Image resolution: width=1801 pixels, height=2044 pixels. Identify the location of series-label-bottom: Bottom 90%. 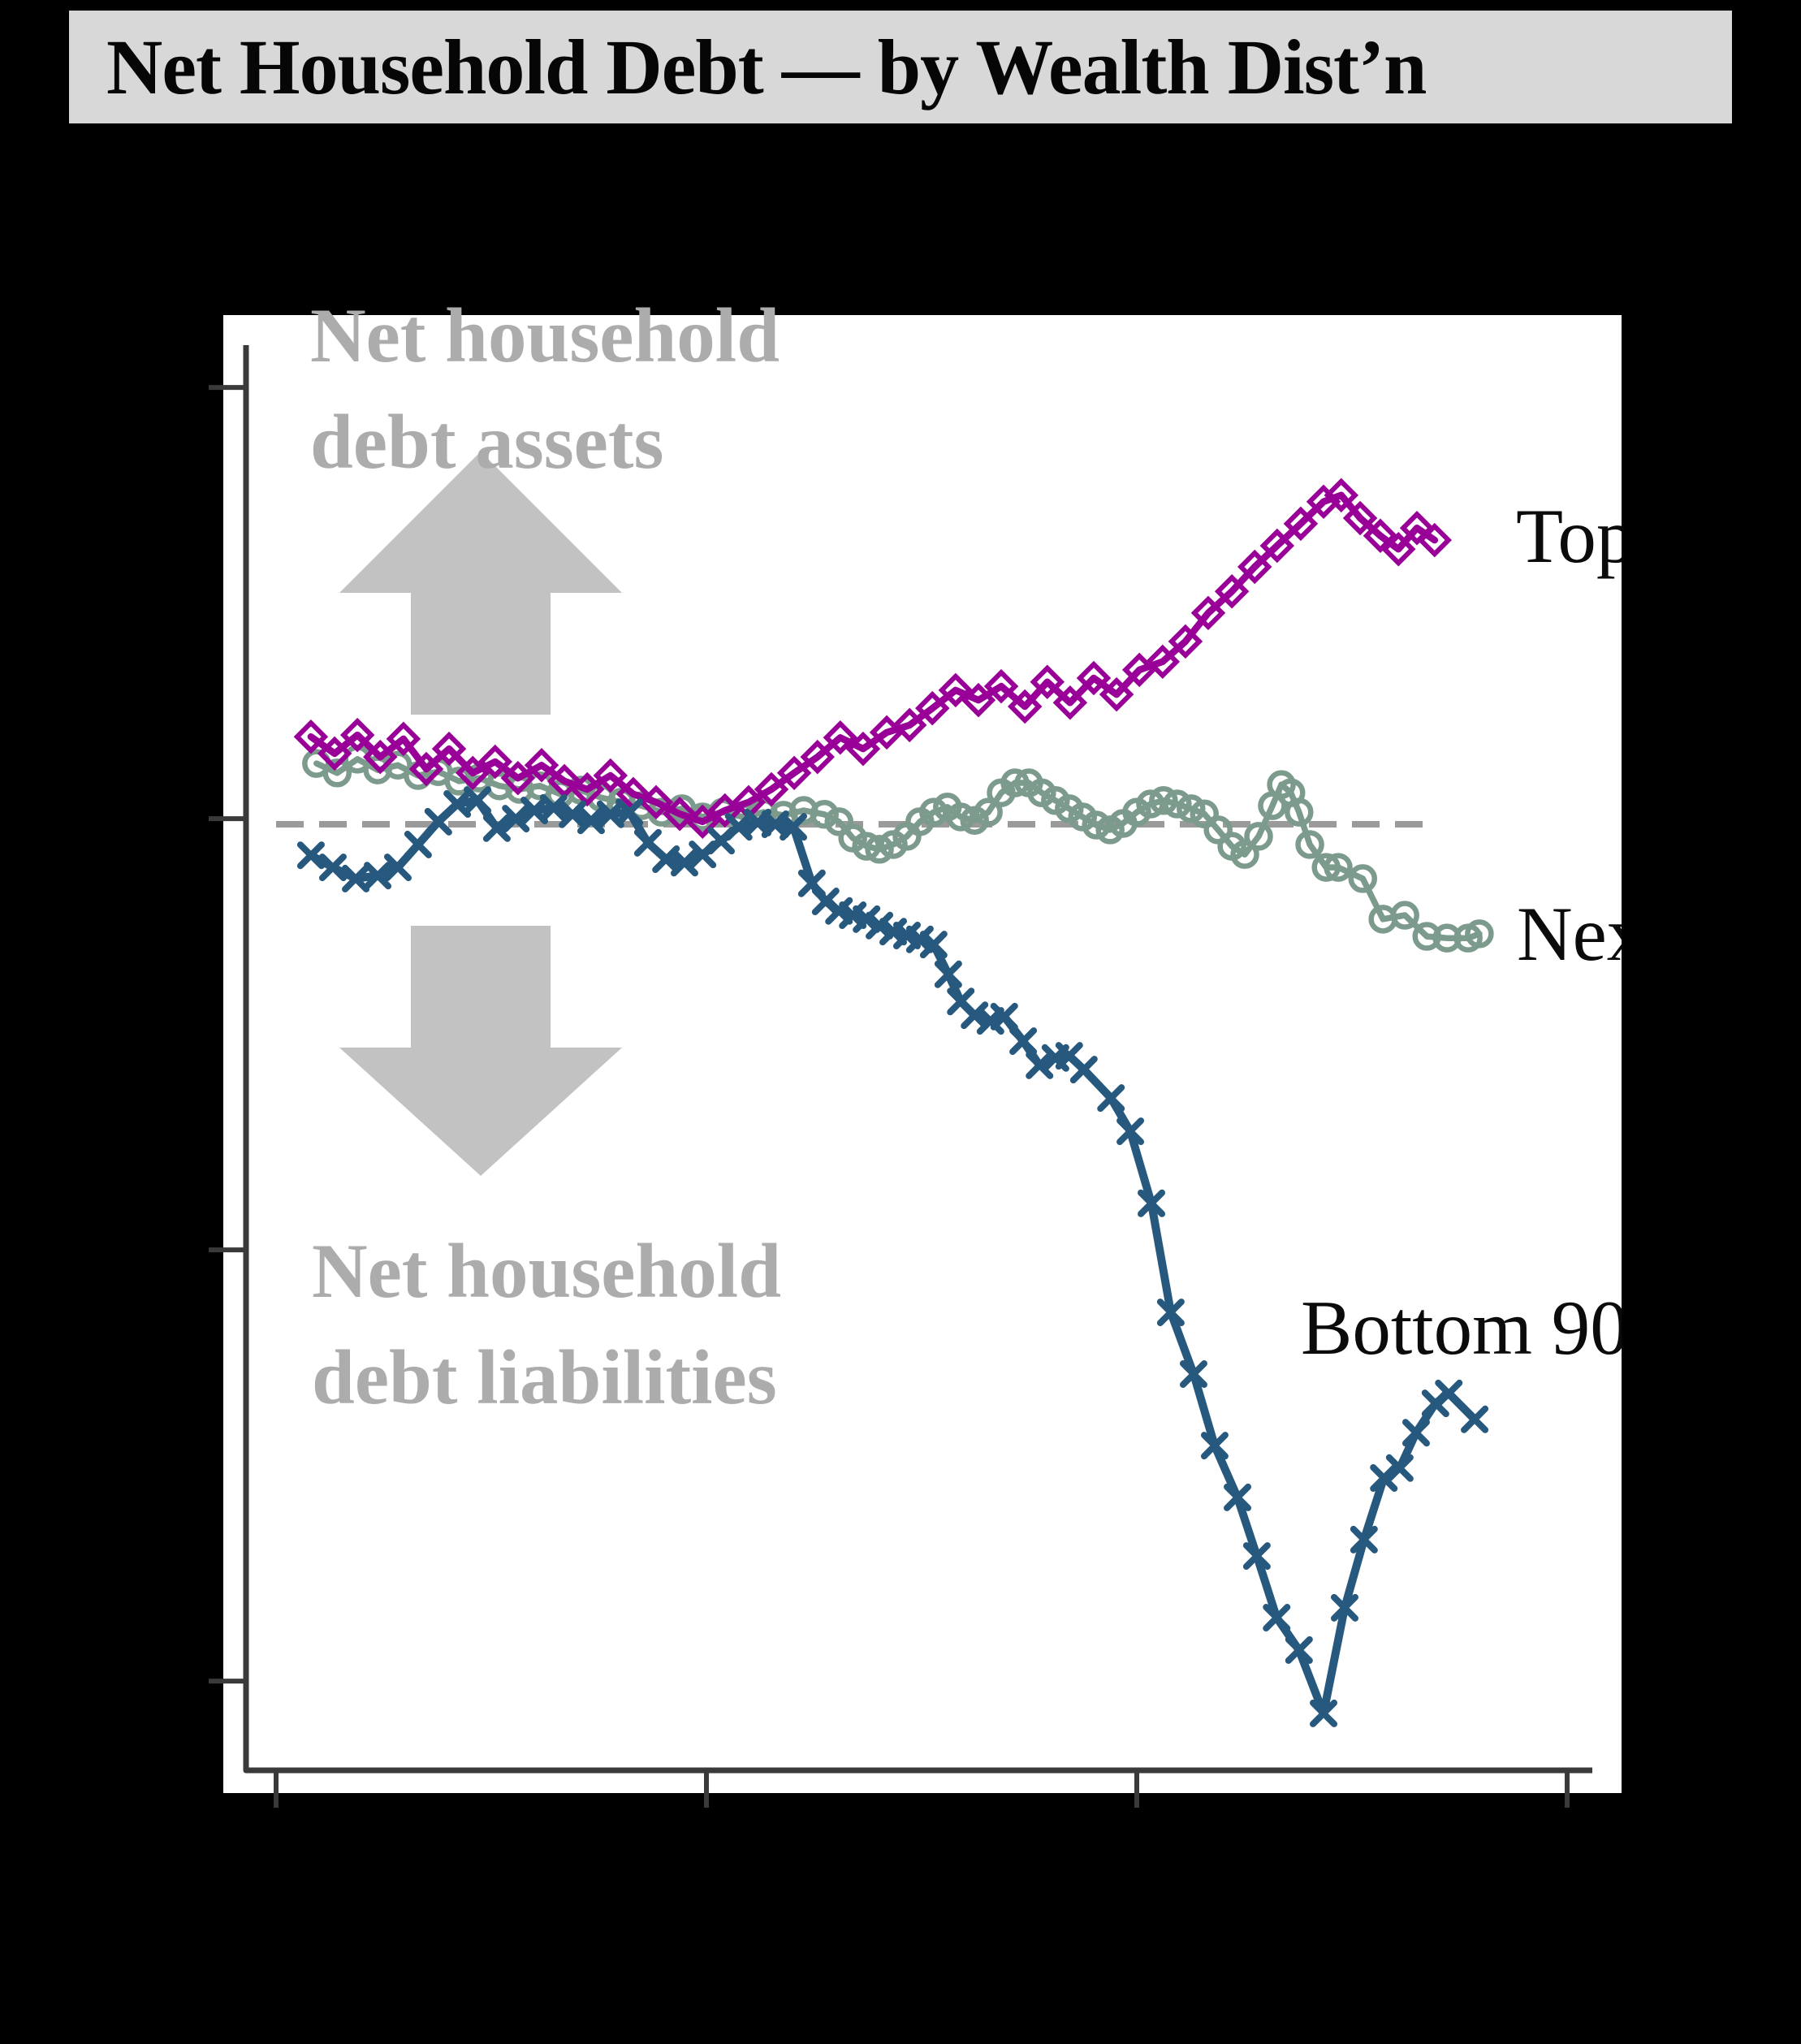
(1461, 1328).